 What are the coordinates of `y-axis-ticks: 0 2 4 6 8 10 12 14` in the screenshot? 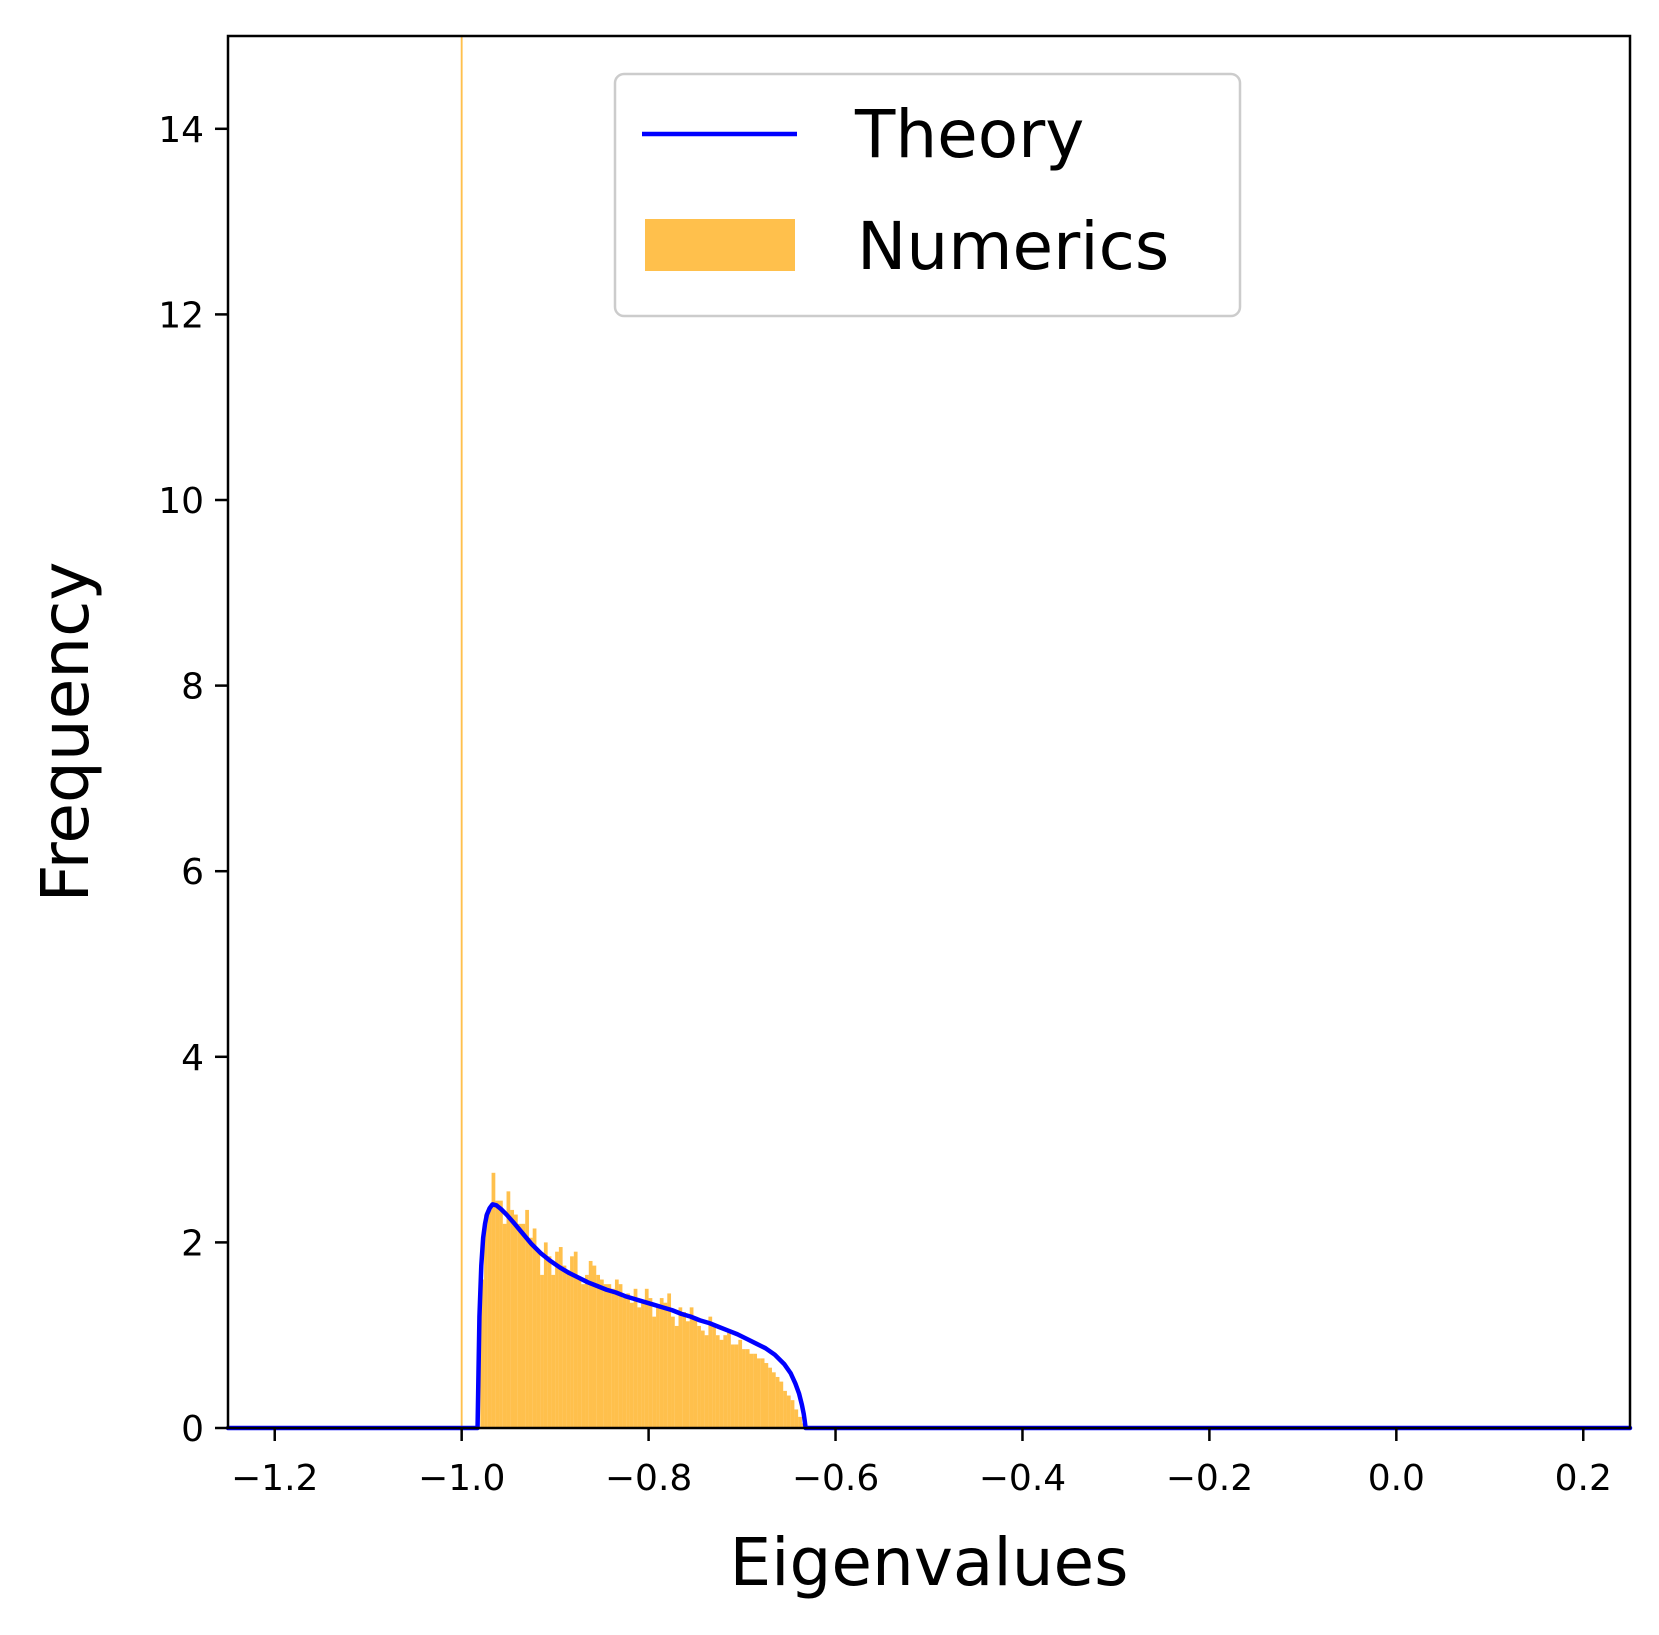 It's located at (193, 780).